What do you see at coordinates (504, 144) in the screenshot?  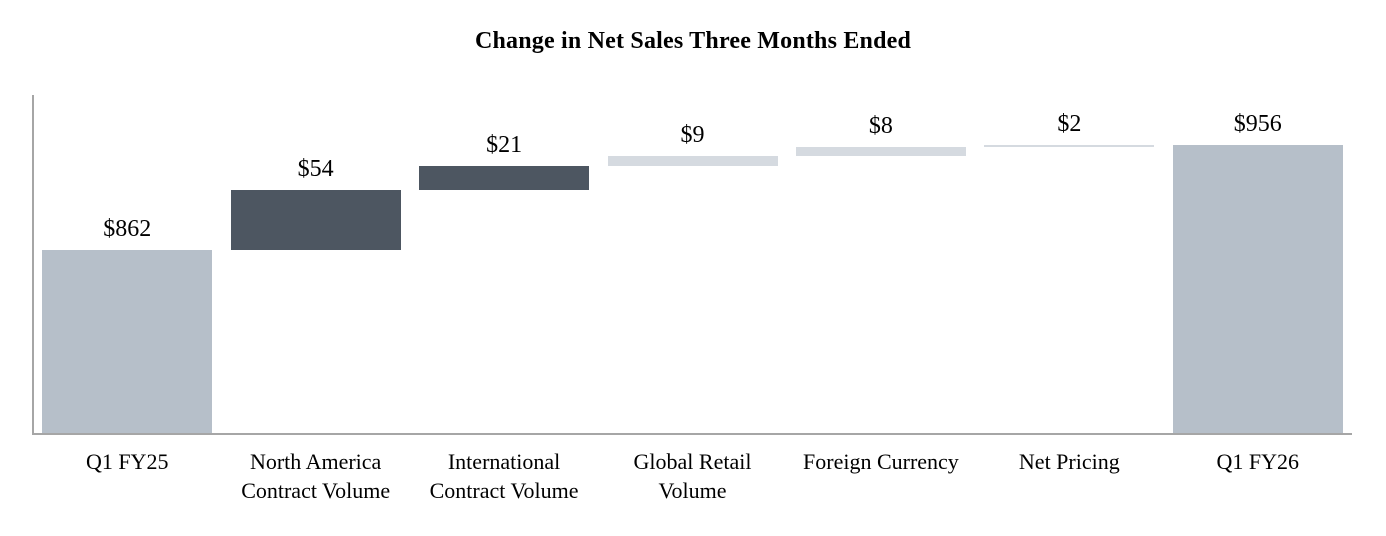 I see `bar-value-label: $21` at bounding box center [504, 144].